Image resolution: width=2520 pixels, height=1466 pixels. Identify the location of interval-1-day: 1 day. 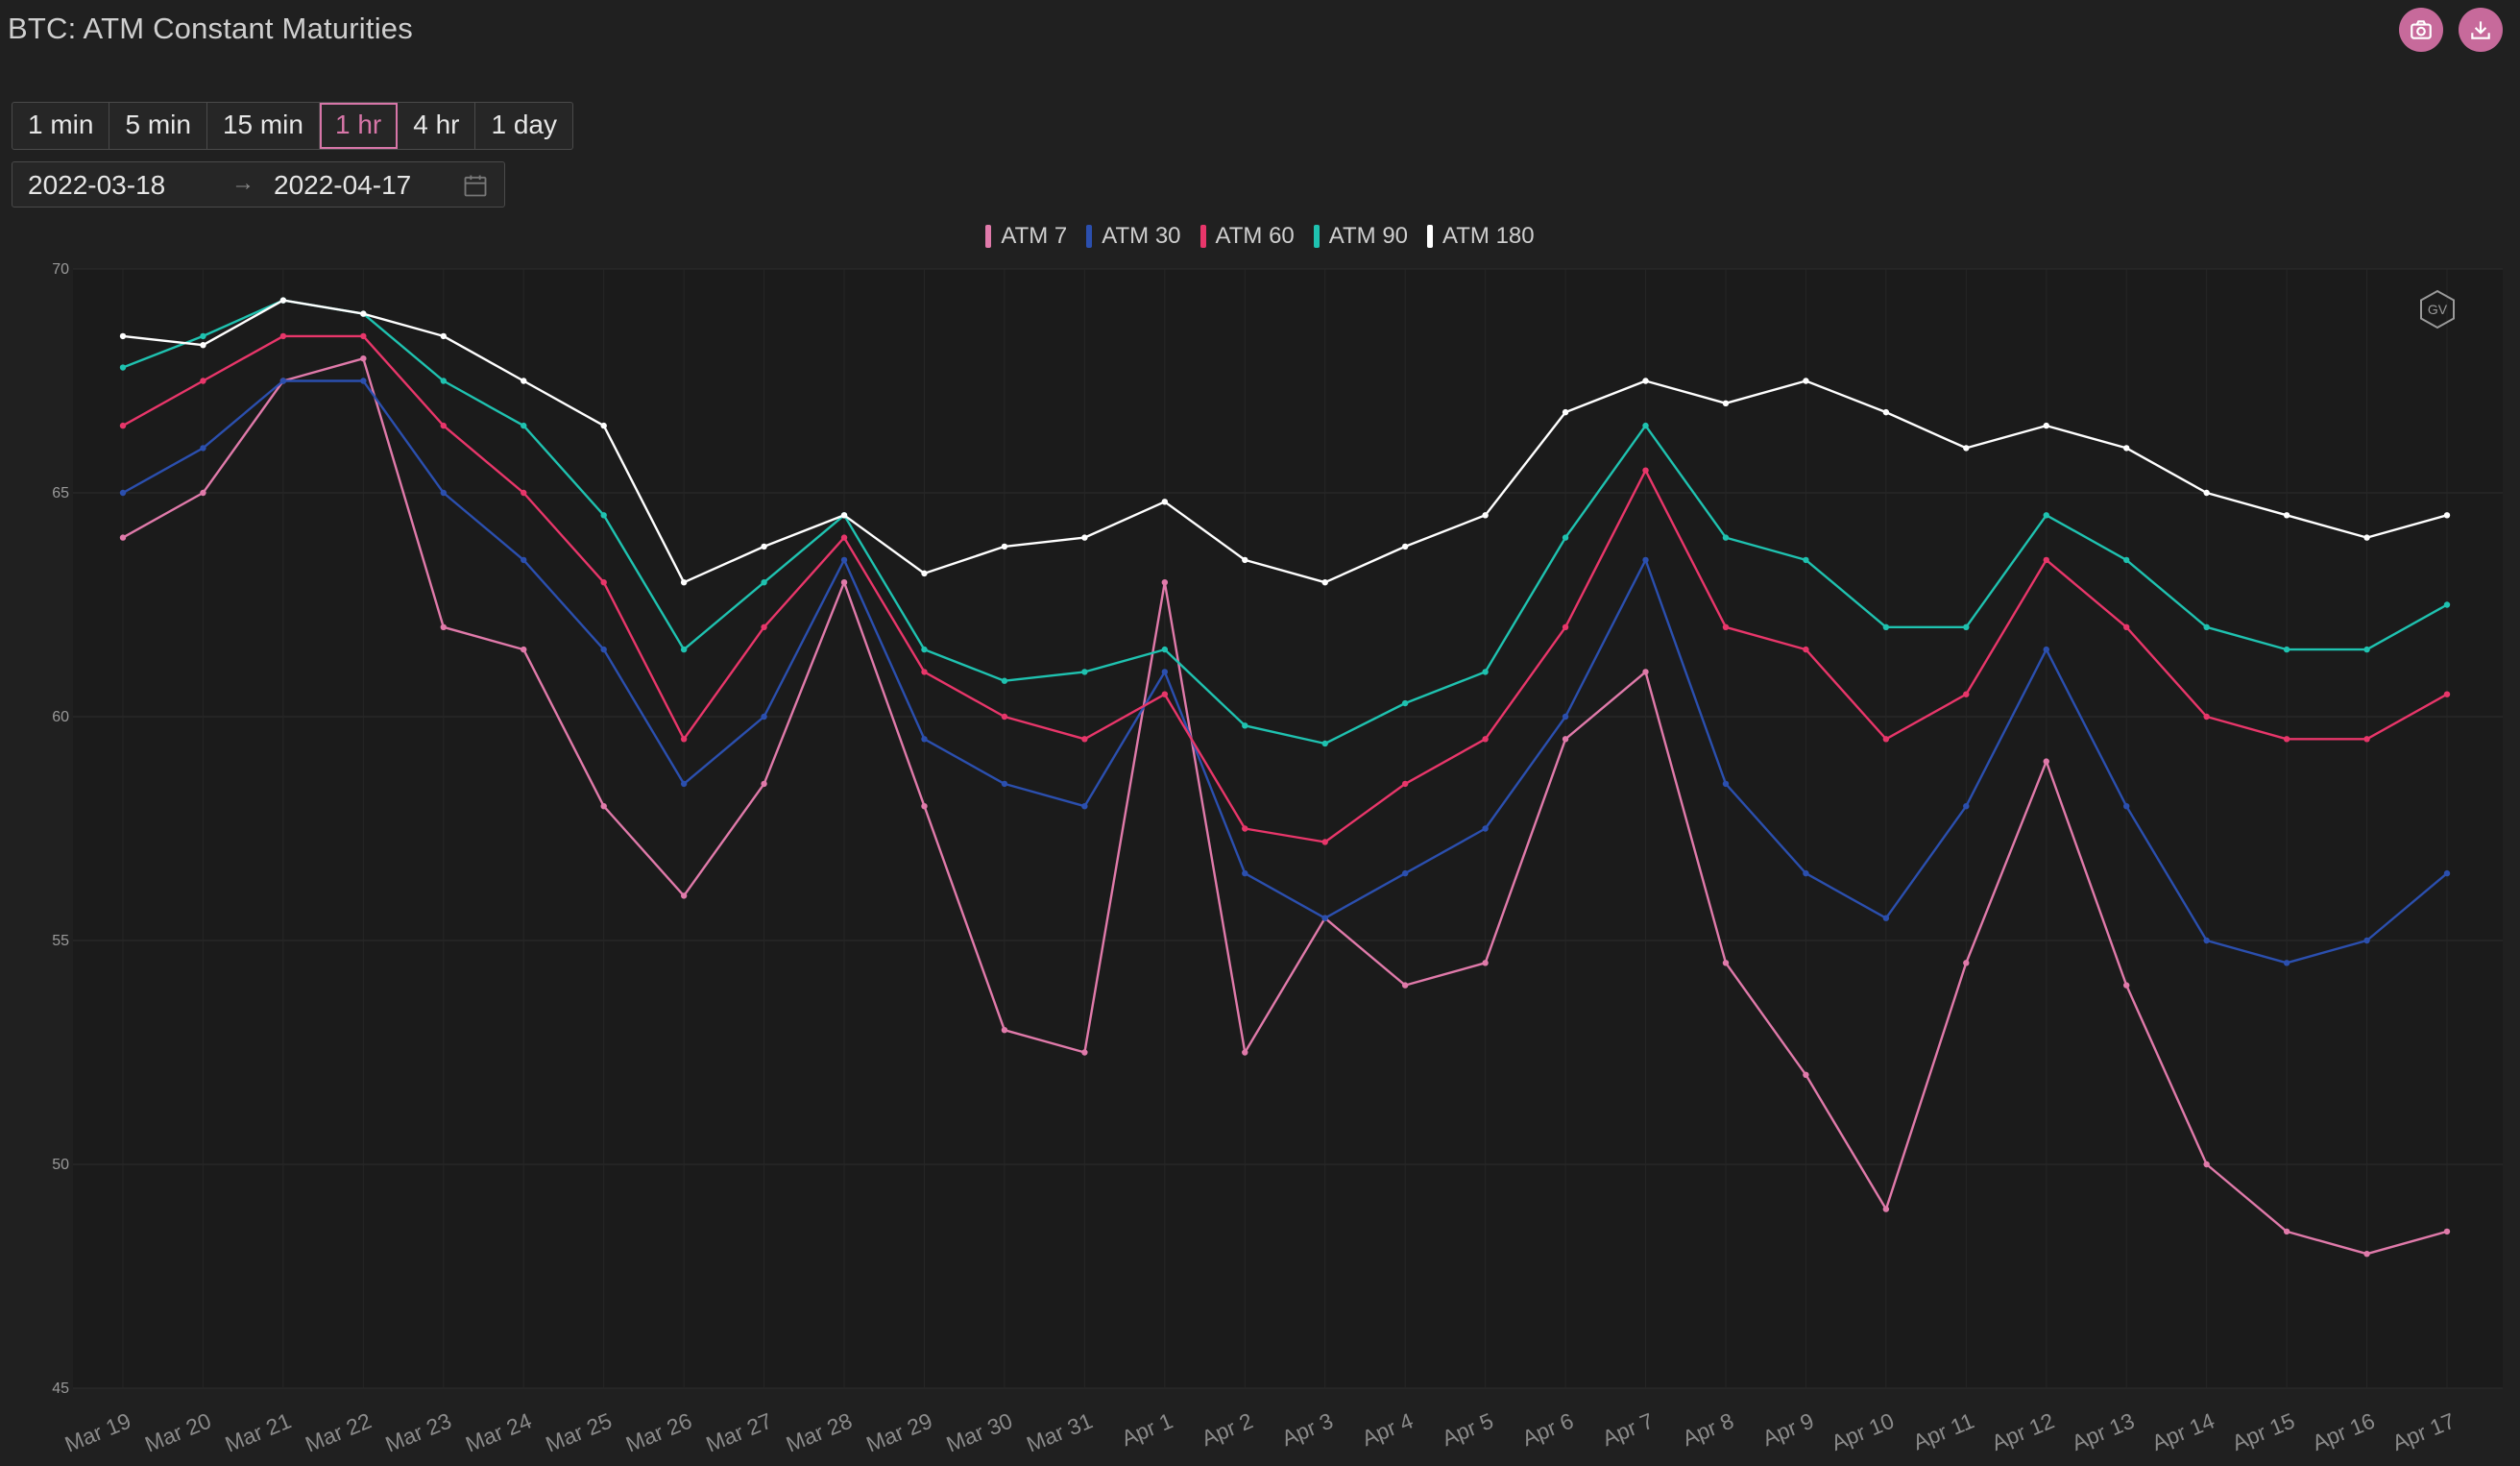
(524, 124).